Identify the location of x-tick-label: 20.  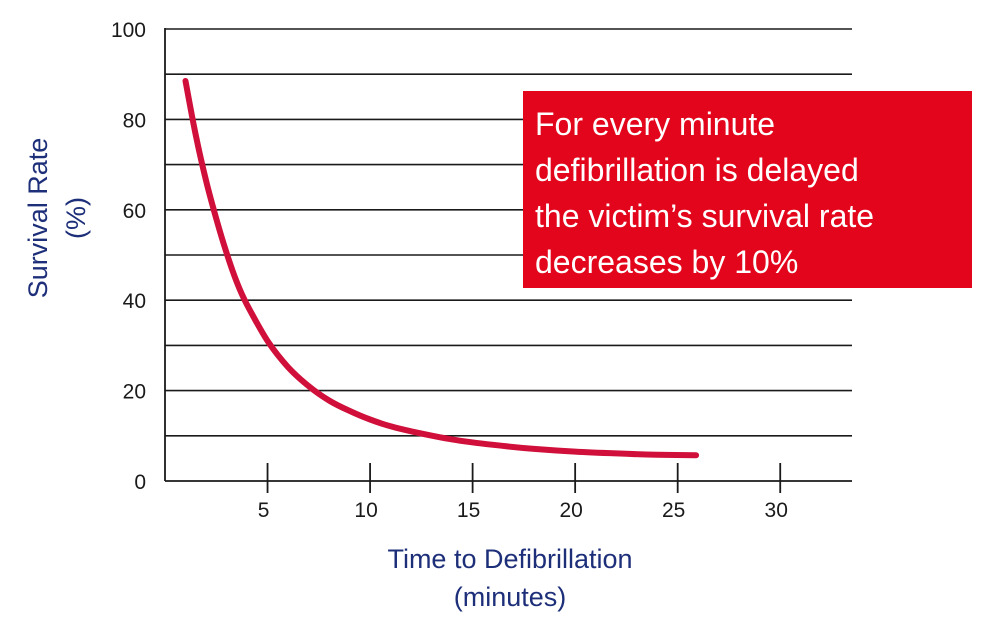
(570, 510).